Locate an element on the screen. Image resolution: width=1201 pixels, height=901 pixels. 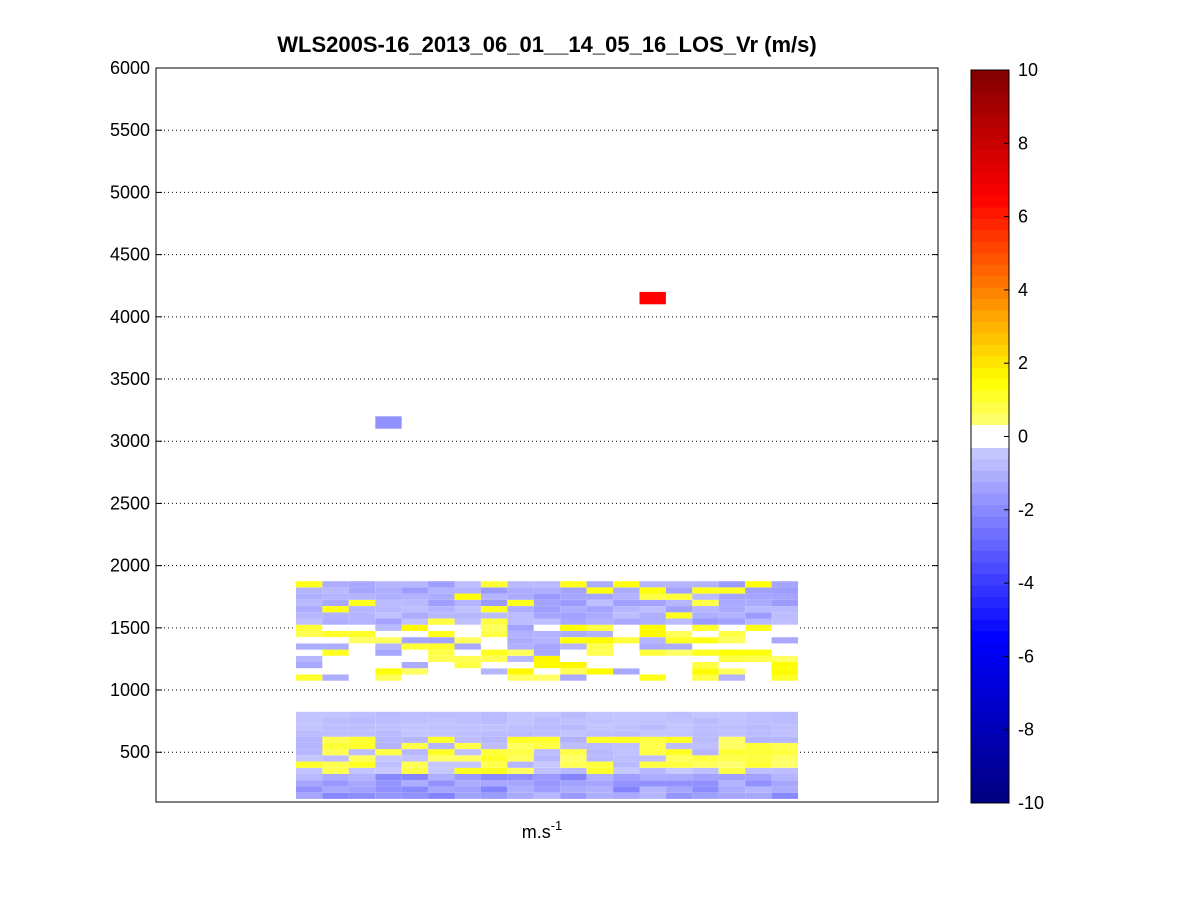
x-axis-label-base: m.s is located at coordinates (536, 832).